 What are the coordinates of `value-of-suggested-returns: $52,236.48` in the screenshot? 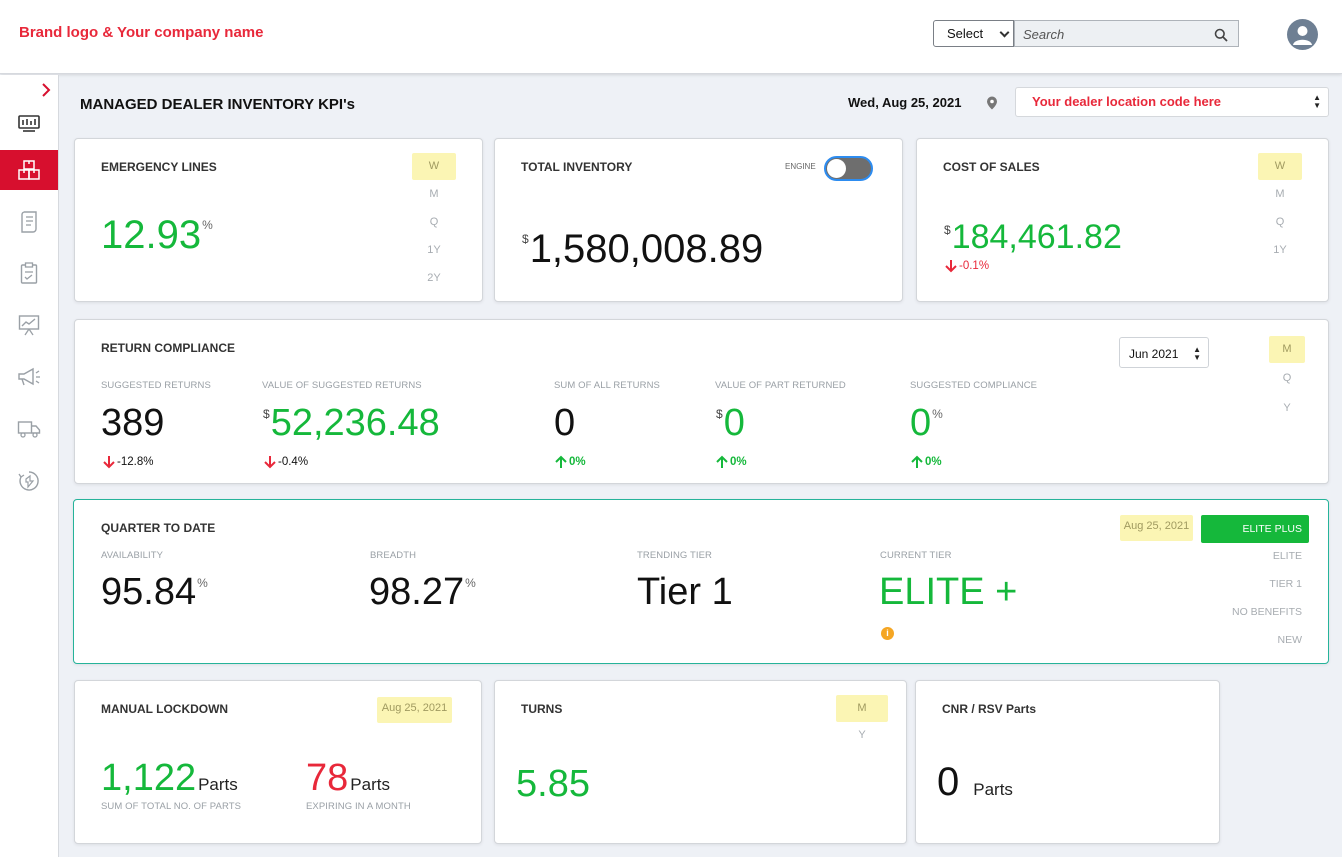 It's located at (351, 423).